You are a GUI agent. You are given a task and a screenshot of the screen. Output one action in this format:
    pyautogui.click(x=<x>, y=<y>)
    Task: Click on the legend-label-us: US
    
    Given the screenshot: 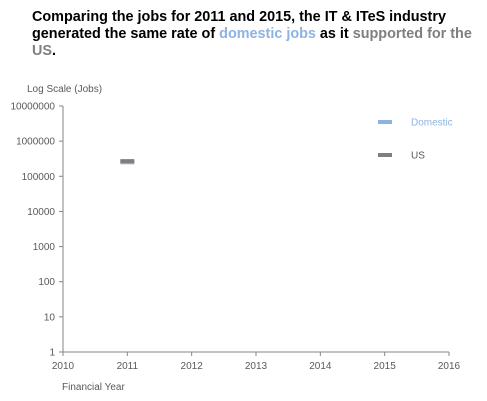 What is the action you would take?
    pyautogui.click(x=418, y=156)
    